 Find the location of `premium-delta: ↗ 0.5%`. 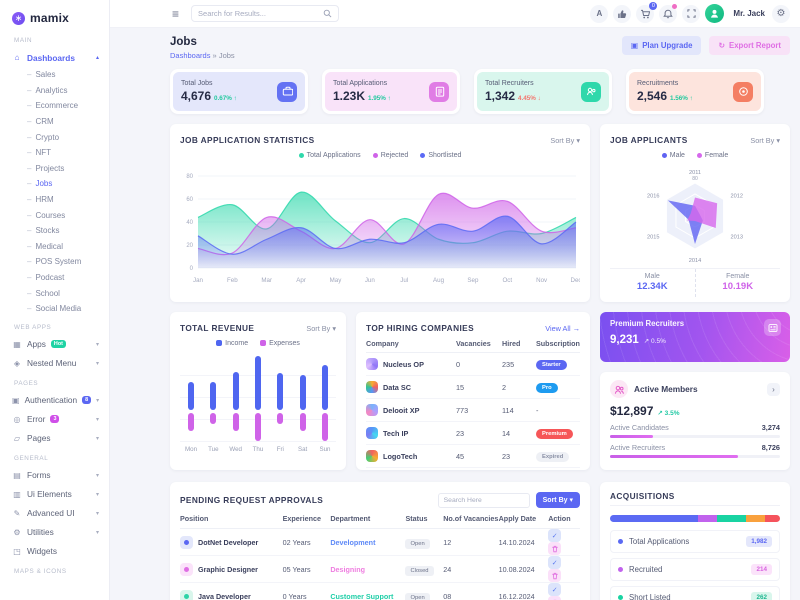

premium-delta: ↗ 0.5% is located at coordinates (654, 341).